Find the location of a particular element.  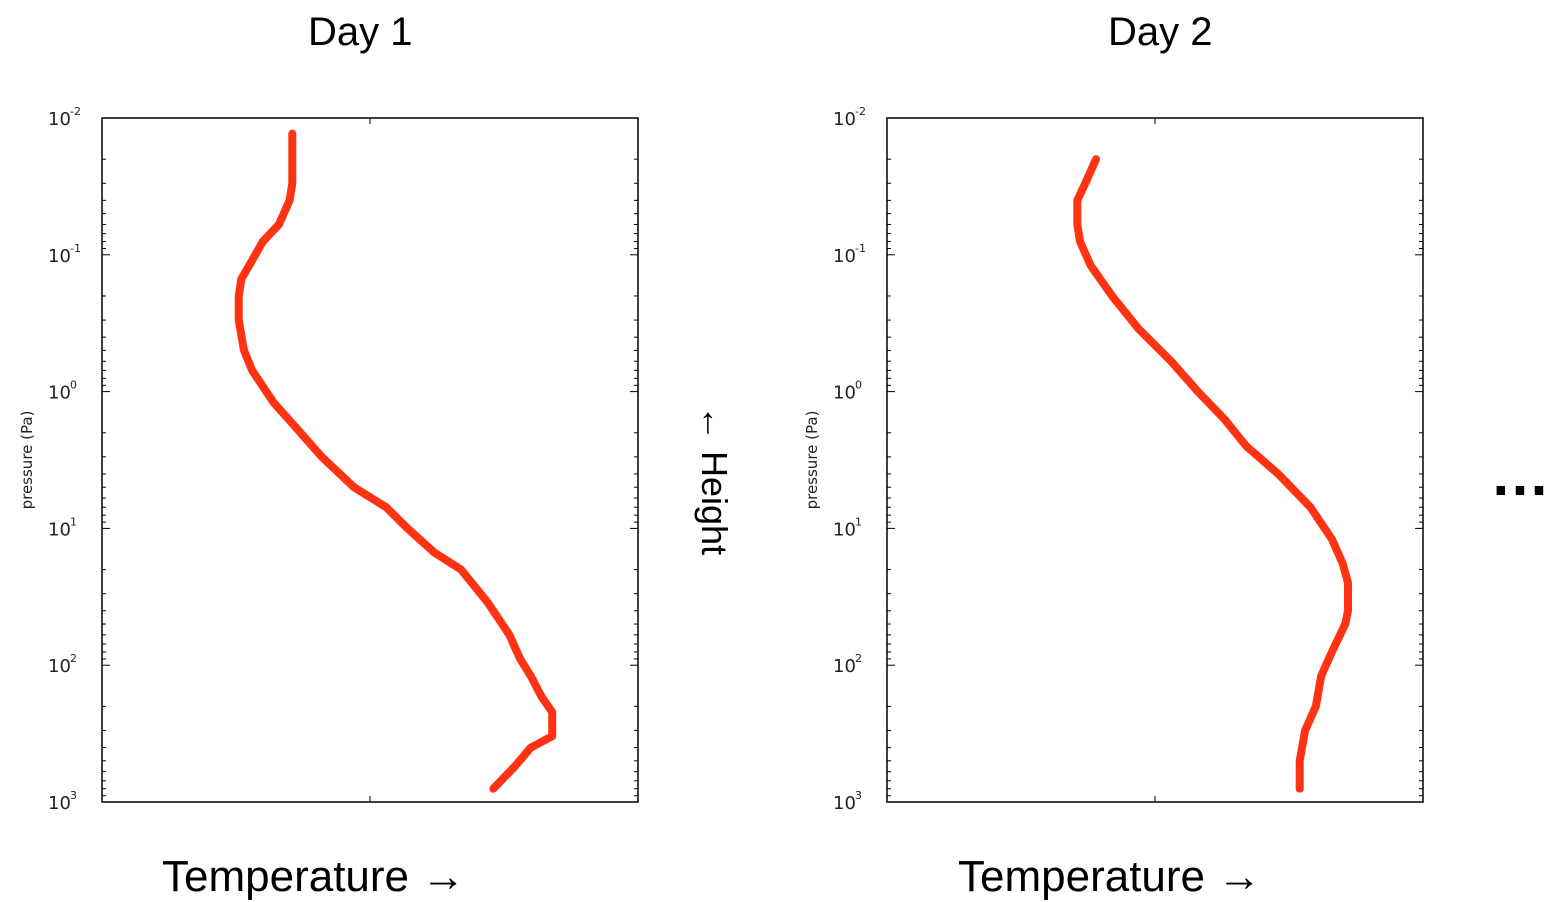

height-label-text: ← Height is located at coordinates (714, 480).